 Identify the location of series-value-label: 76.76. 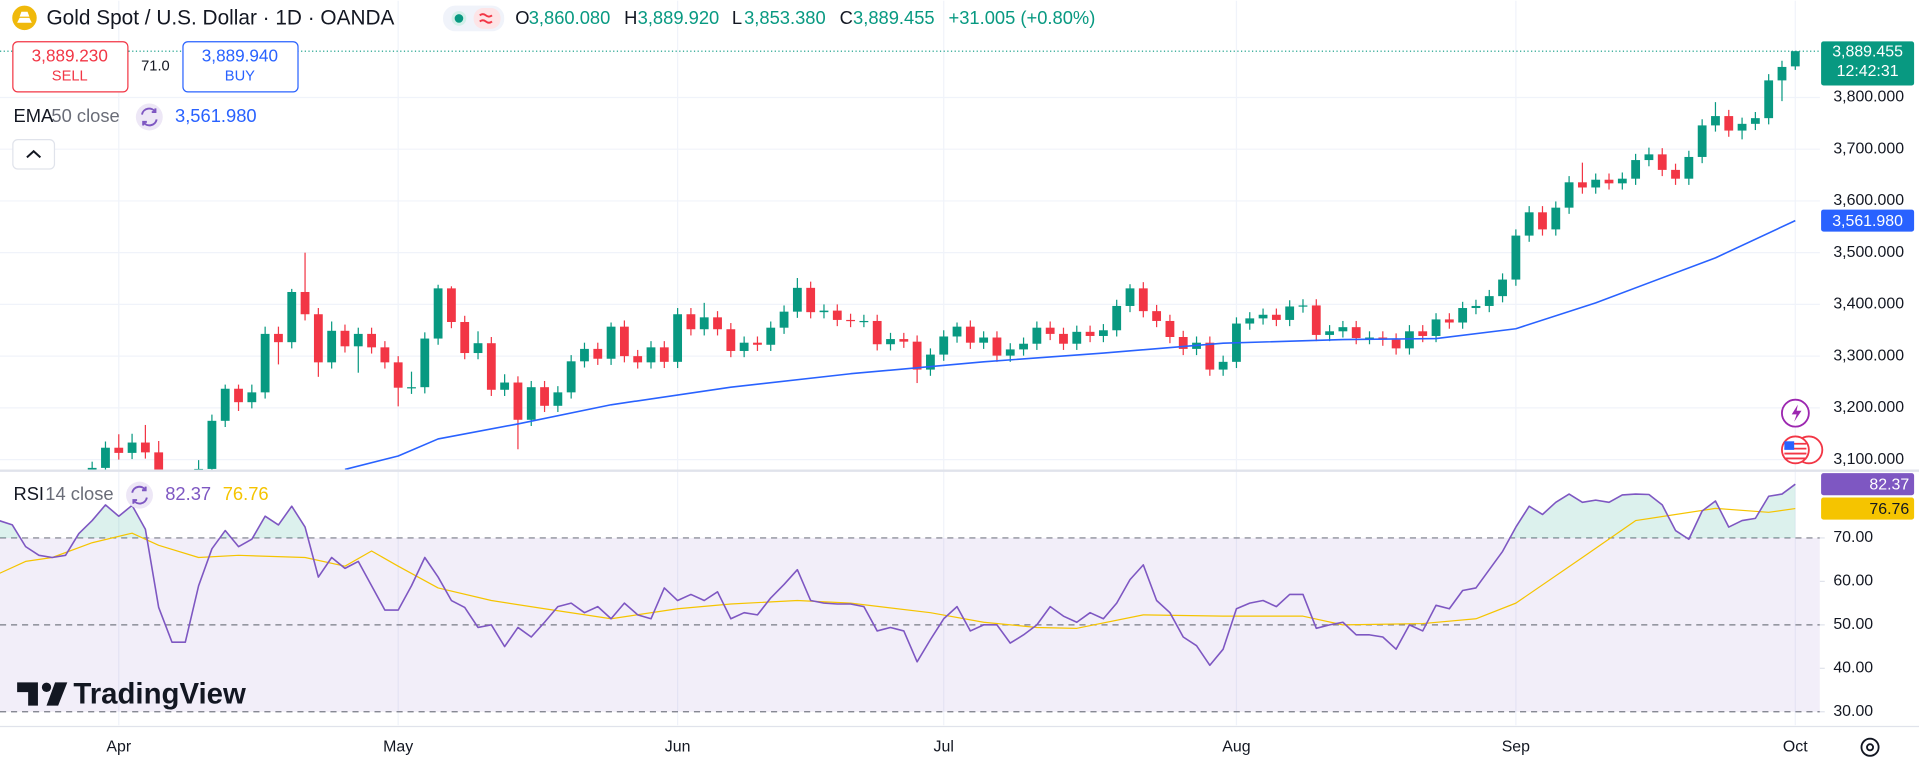
(1889, 509).